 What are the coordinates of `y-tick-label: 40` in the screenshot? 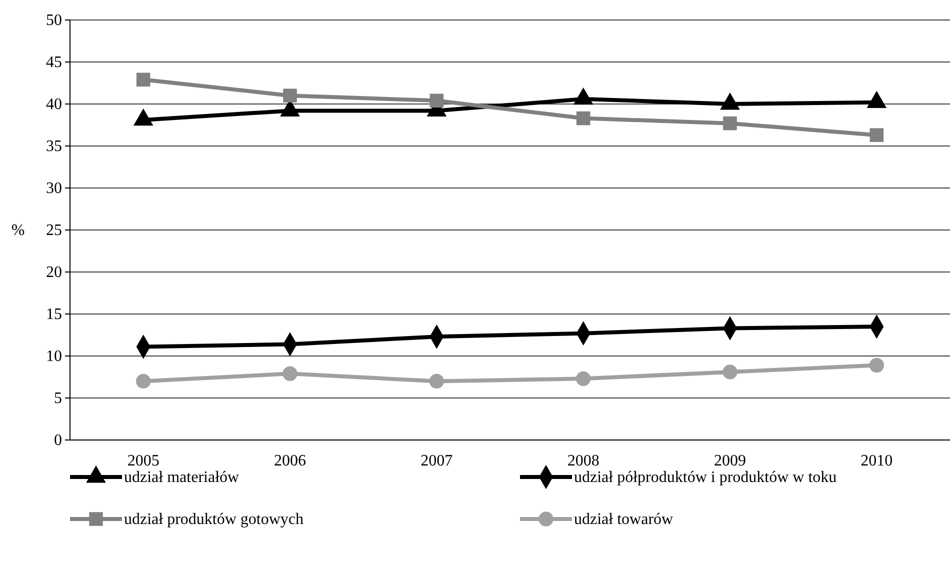 It's located at (54, 105).